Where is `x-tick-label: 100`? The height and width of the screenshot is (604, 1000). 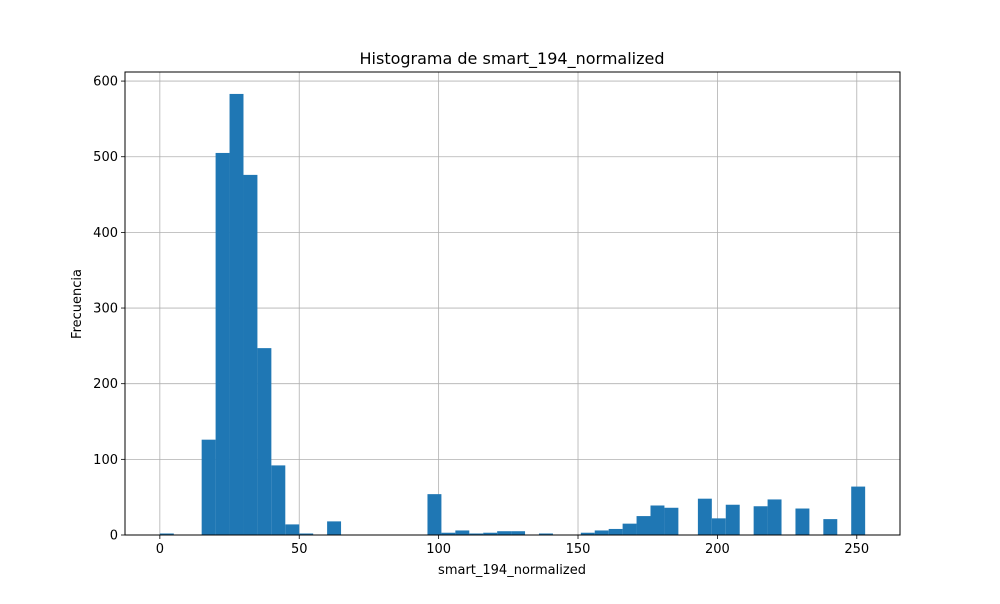
x-tick-label: 100 is located at coordinates (438, 549).